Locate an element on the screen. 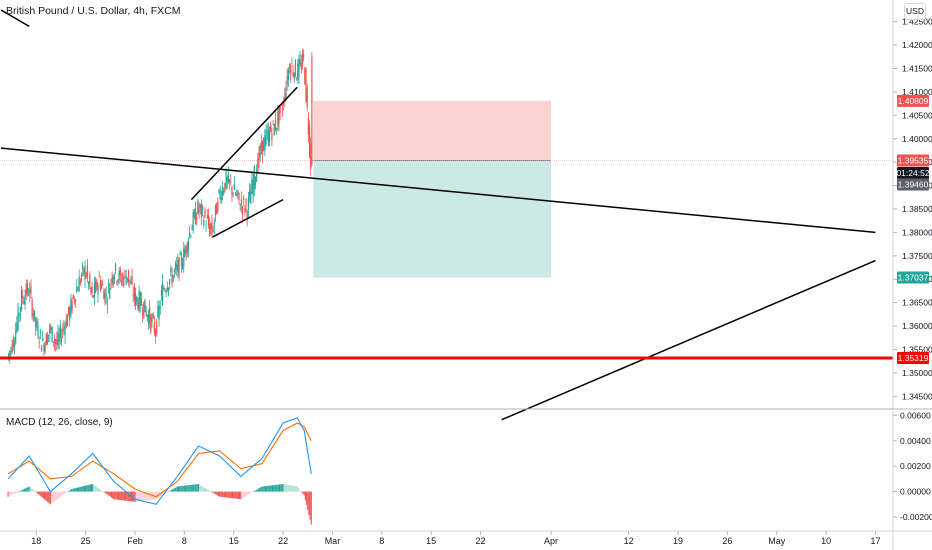  take-profit-zone is located at coordinates (432, 219).